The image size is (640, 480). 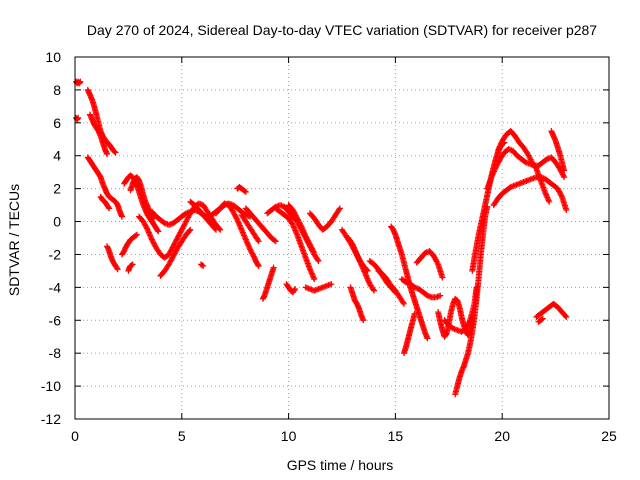 What do you see at coordinates (175, 252) in the screenshot?
I see `series-track-n` at bounding box center [175, 252].